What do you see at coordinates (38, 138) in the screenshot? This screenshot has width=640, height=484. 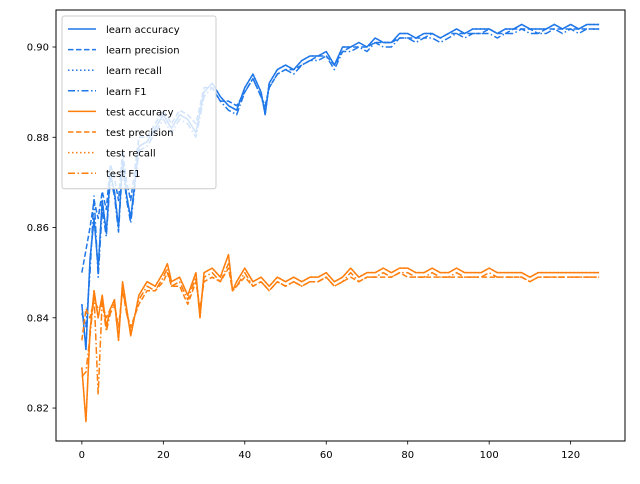 I see `y-tick-label: 0.88` at bounding box center [38, 138].